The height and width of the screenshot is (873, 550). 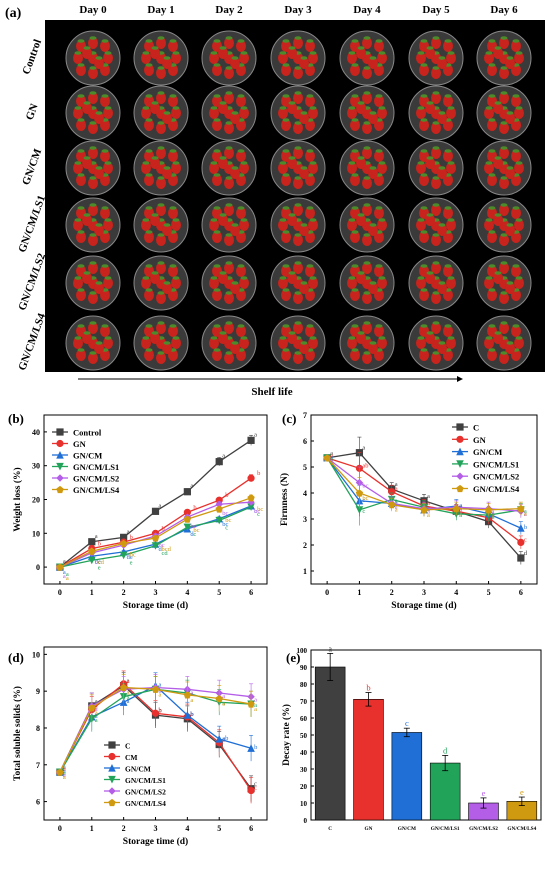 What do you see at coordinates (96, 467) in the screenshot?
I see `legend-label: GN/CM/LS1` at bounding box center [96, 467].